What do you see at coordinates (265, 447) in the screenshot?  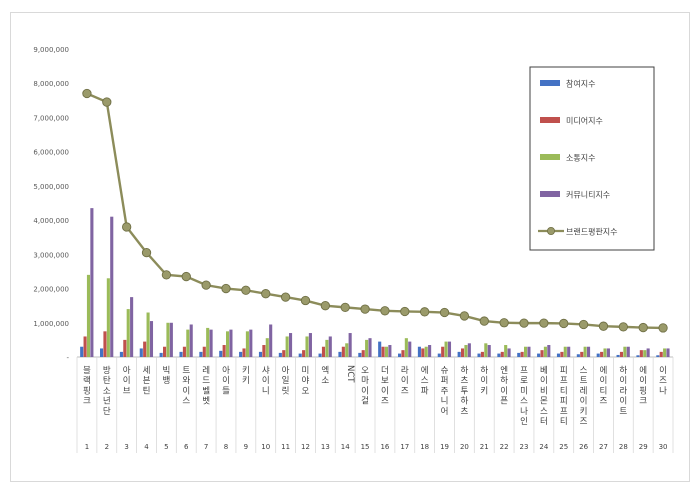 I see `x-rank-label: 10` at bounding box center [265, 447].